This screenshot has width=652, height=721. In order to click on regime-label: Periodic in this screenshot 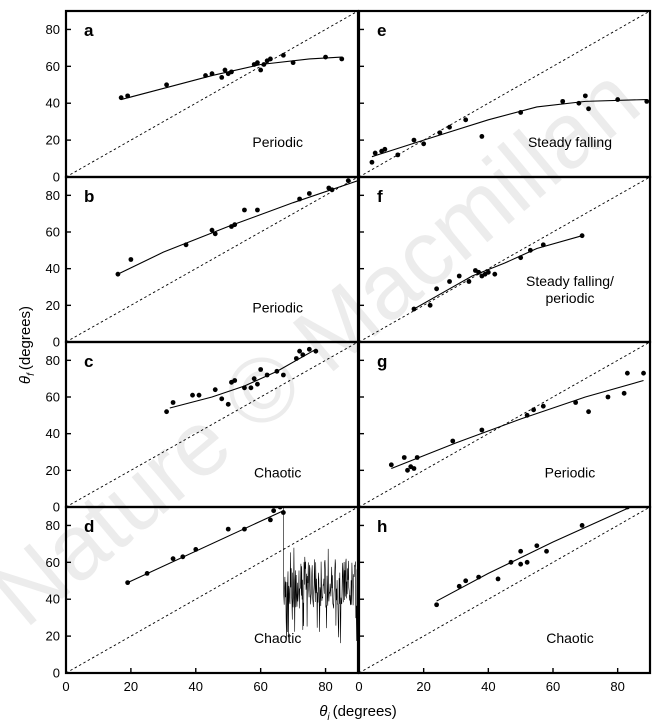, I will do `click(277, 142)`.